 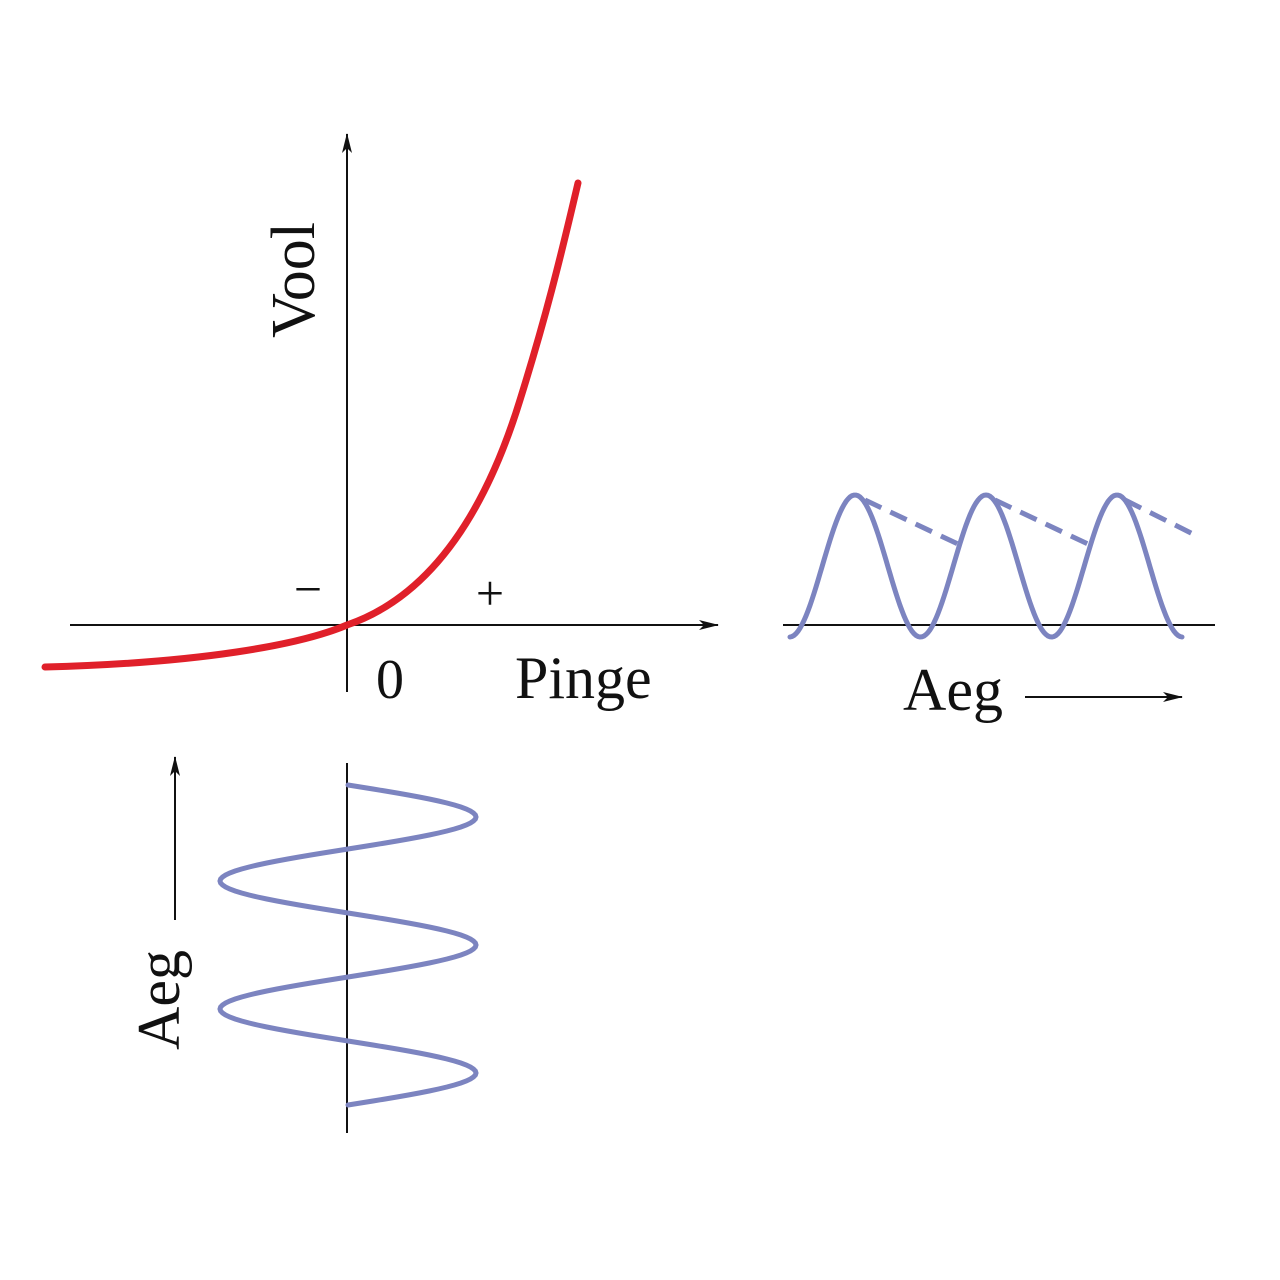 I want to click on output-wave, so click(x=986, y=566).